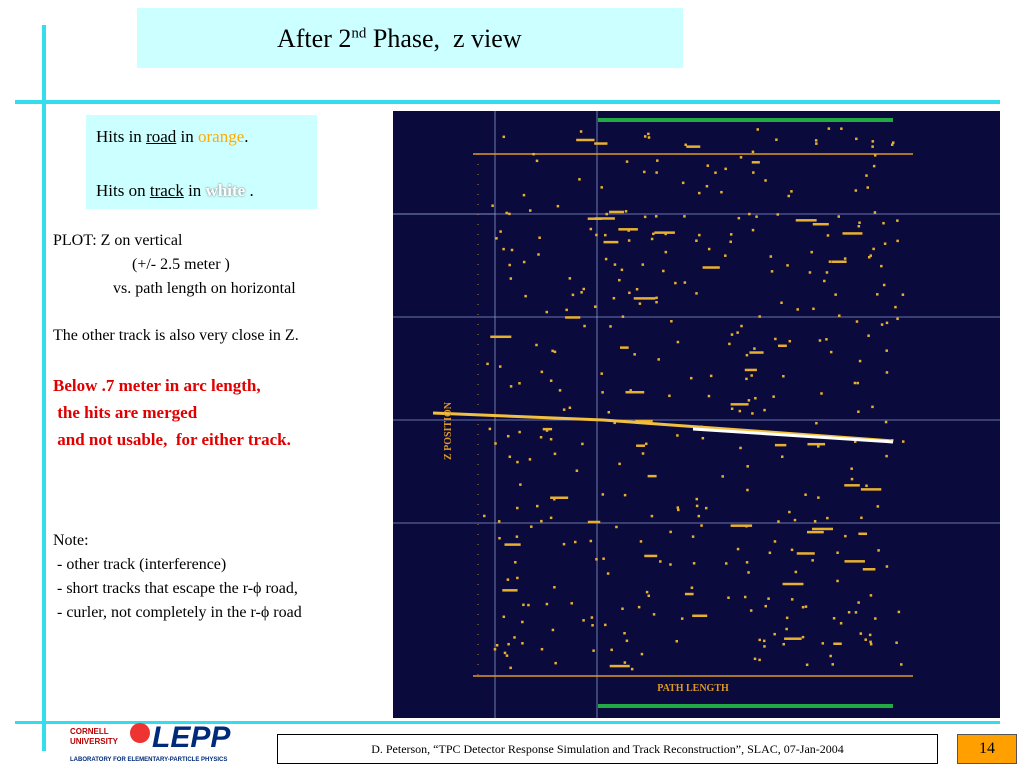 The image size is (1024, 768). I want to click on title: After 2nd Phase, z view, so click(399, 39).